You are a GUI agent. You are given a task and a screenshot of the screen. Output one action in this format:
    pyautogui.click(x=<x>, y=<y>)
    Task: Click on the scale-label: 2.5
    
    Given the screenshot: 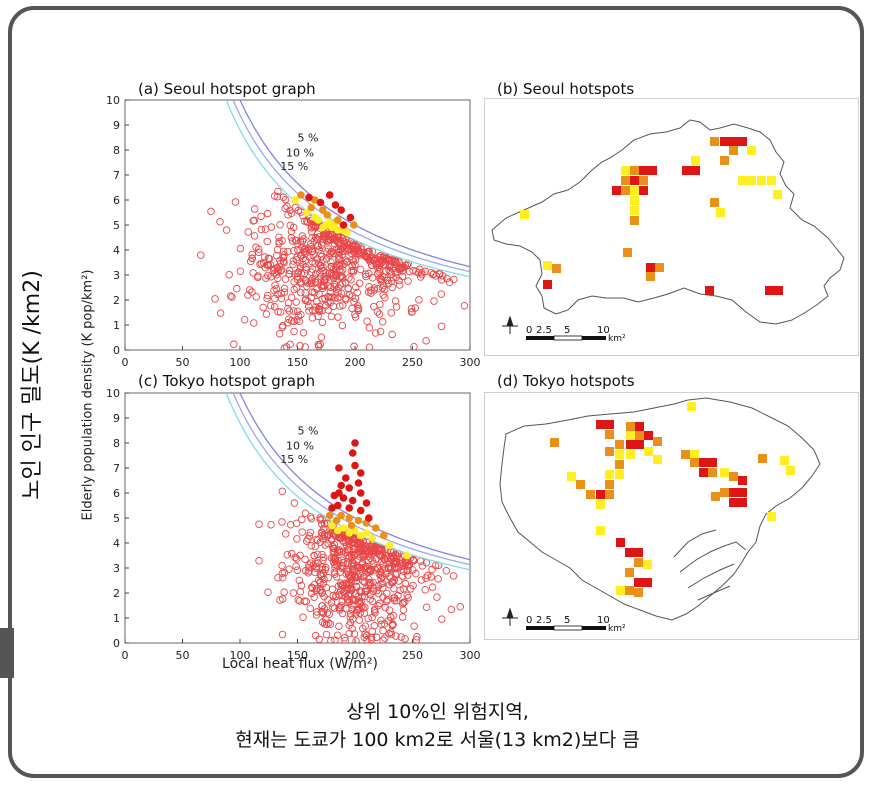 What is the action you would take?
    pyautogui.click(x=544, y=330)
    